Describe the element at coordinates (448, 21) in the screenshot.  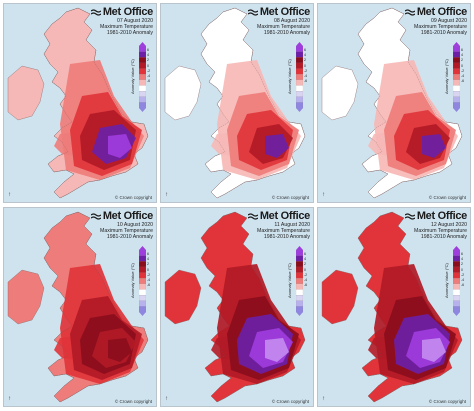
I see `map-date: 09 August 2020` at that location.